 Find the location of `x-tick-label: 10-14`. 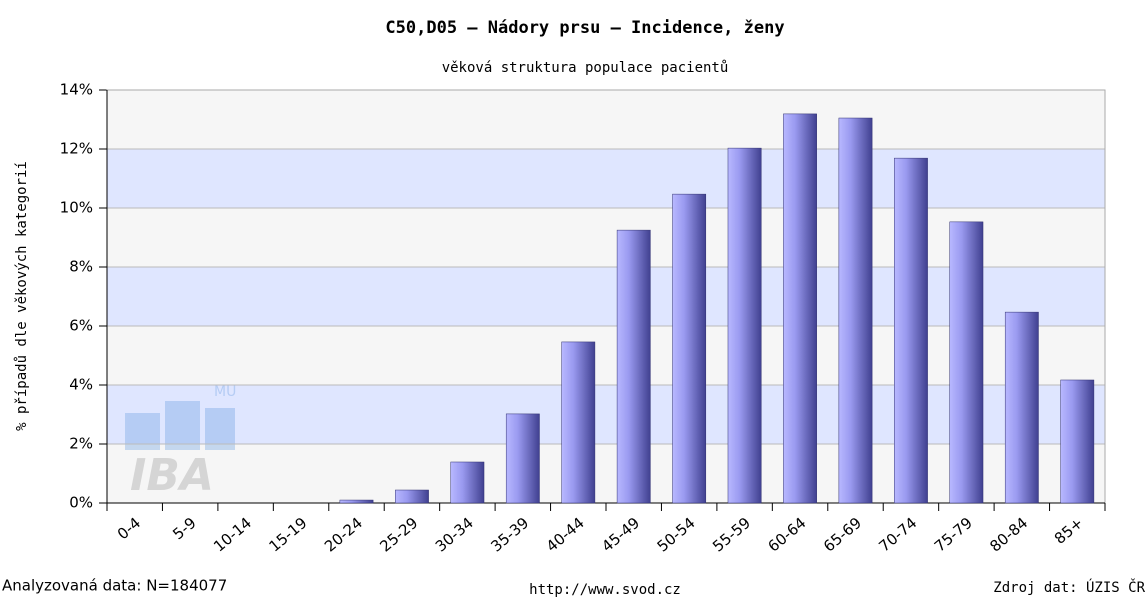

x-tick-label: 10-14 is located at coordinates (232, 535).